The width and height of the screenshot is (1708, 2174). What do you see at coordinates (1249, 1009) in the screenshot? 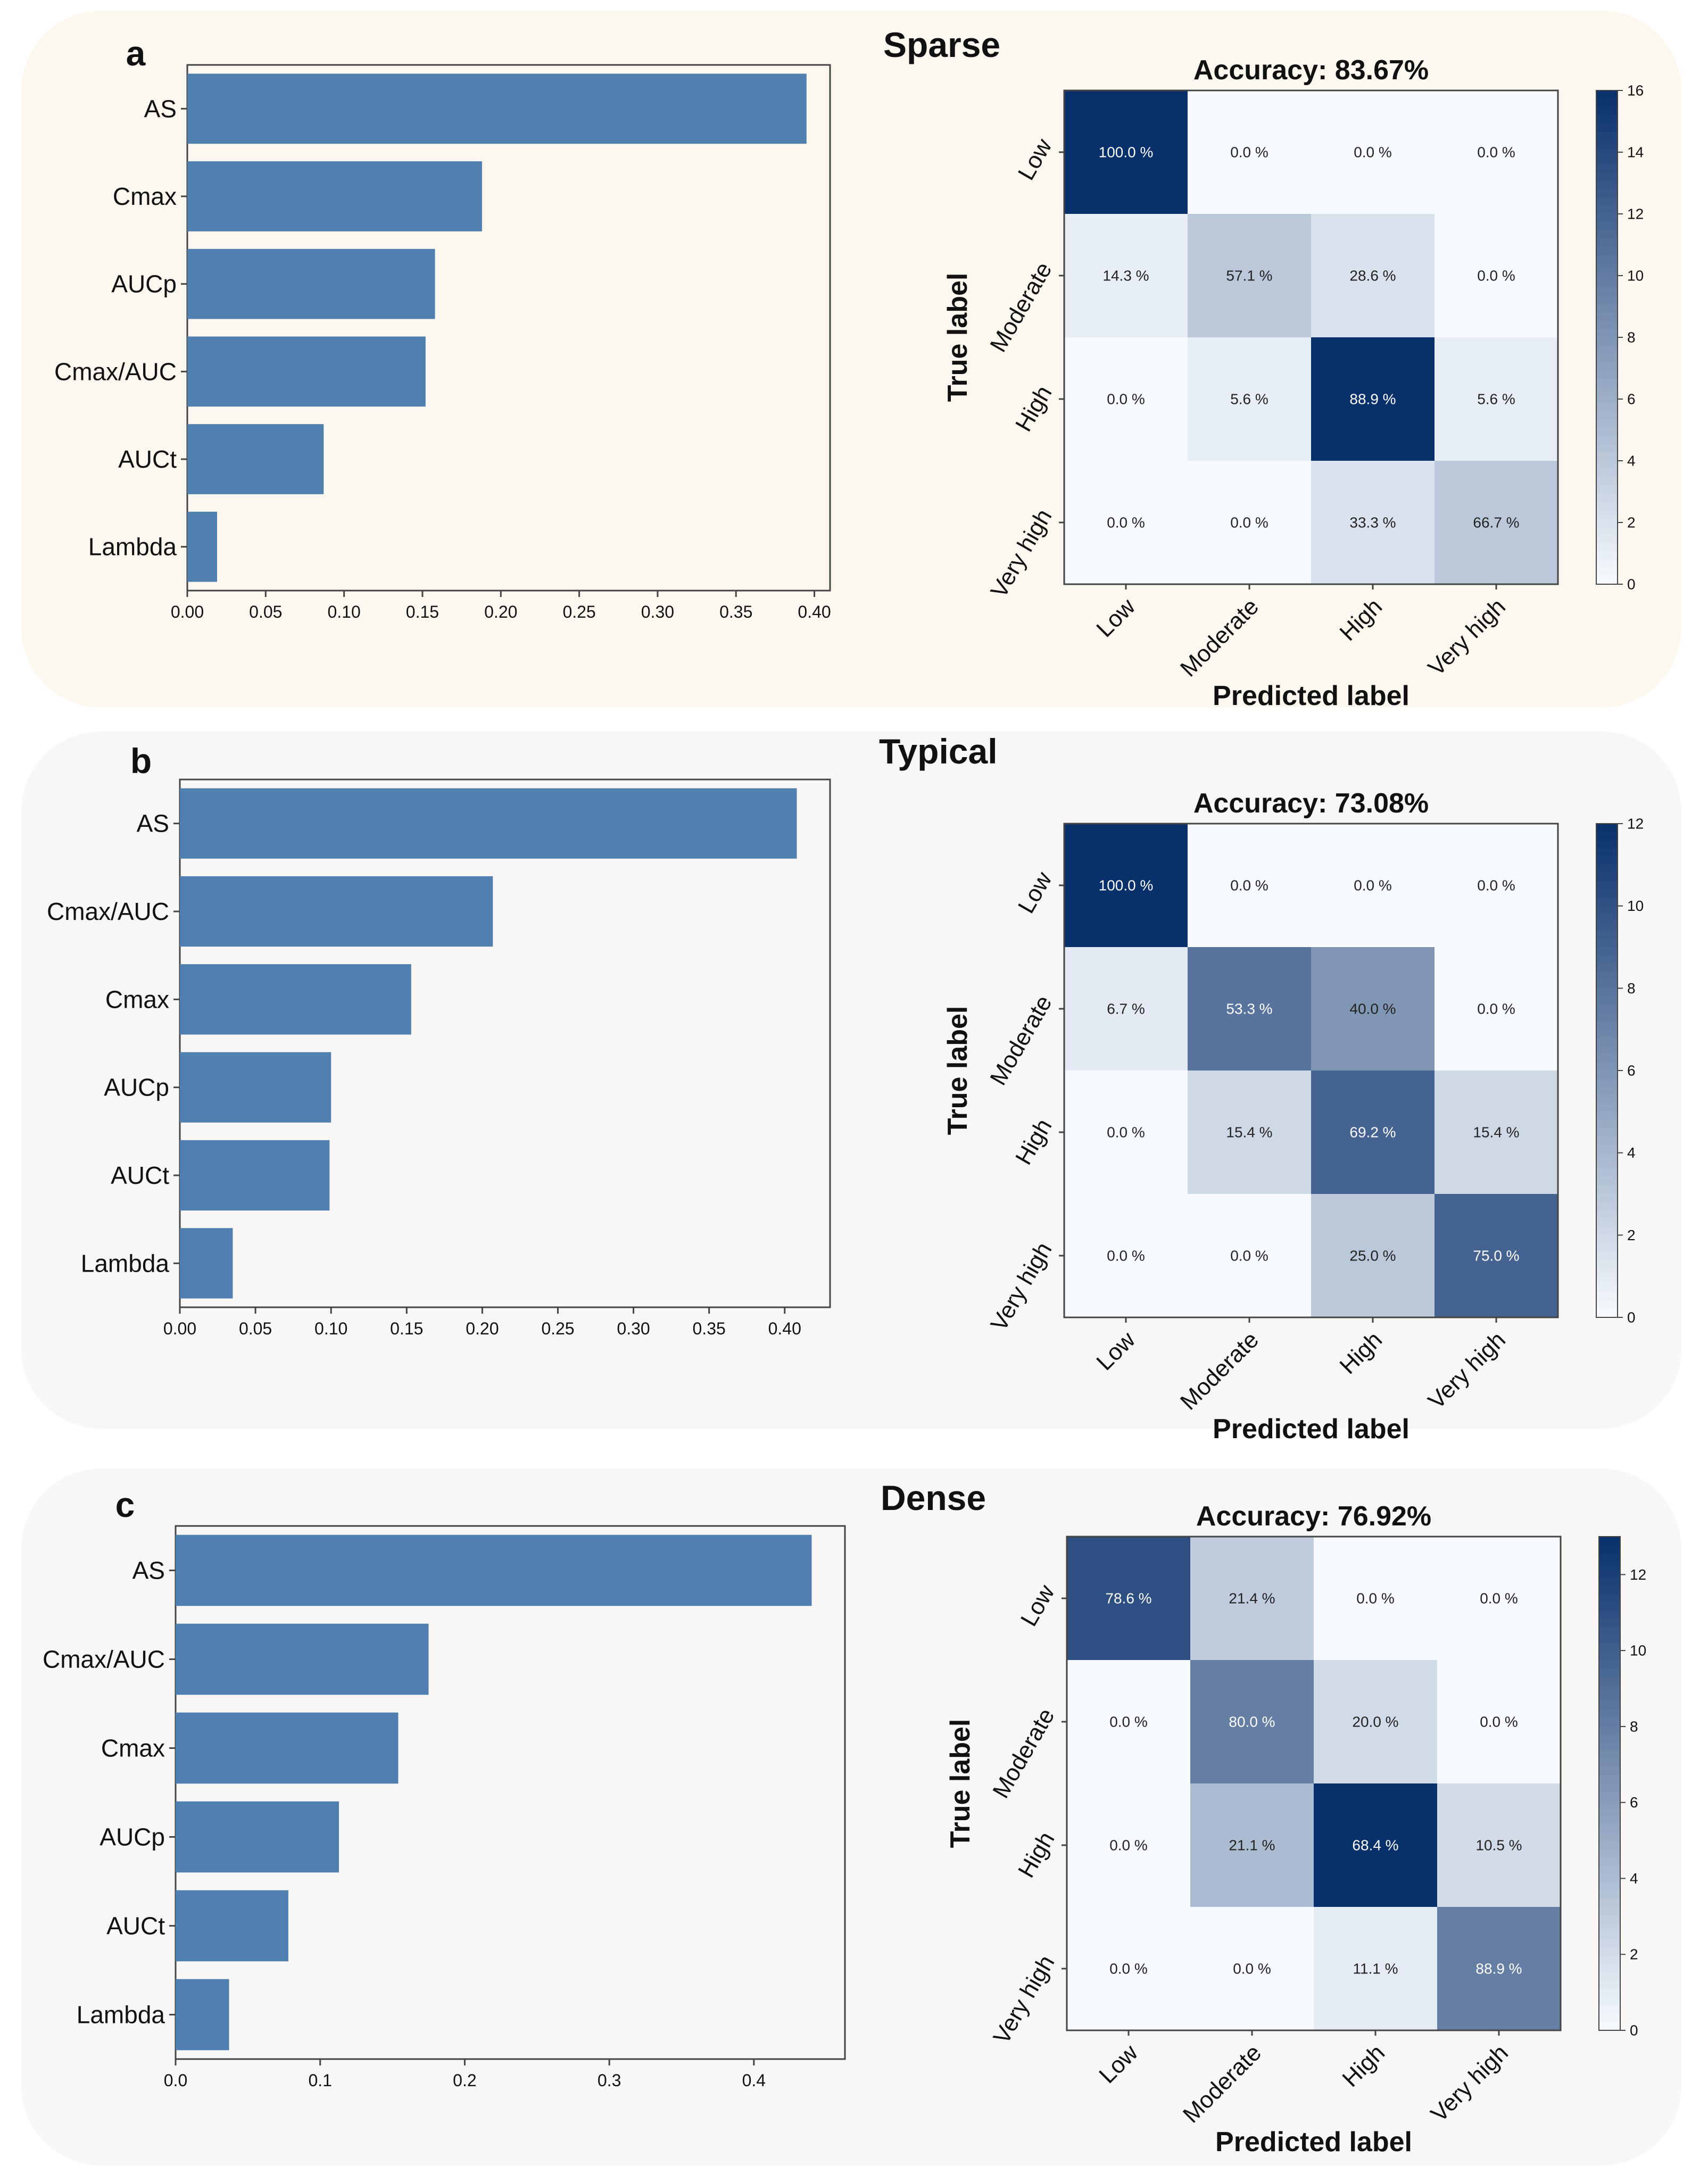
I see `cell-label: 53.3 %` at bounding box center [1249, 1009].